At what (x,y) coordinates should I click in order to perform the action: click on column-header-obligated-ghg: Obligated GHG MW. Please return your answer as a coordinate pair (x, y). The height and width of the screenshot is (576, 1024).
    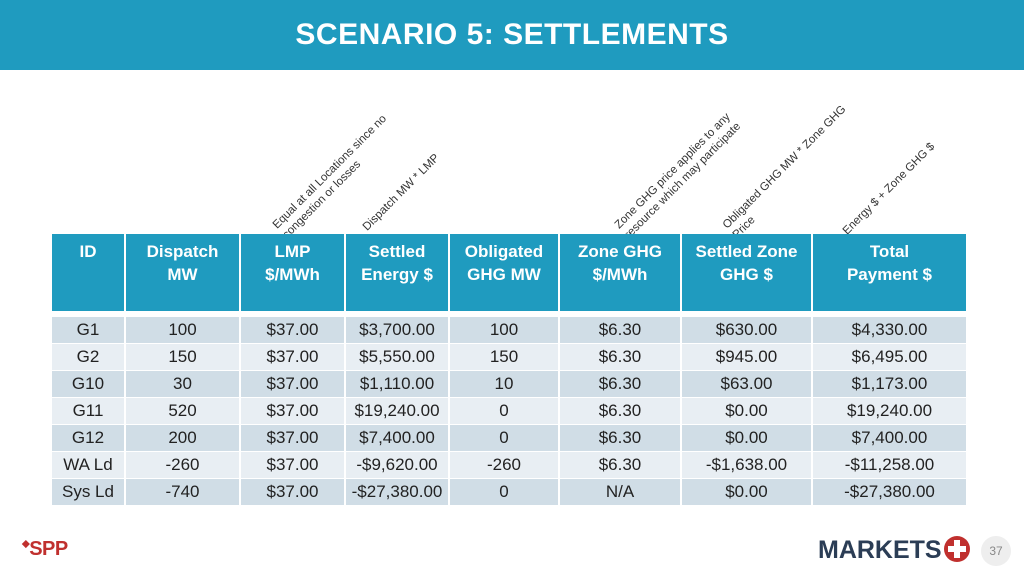
    Looking at the image, I should click on (504, 272).